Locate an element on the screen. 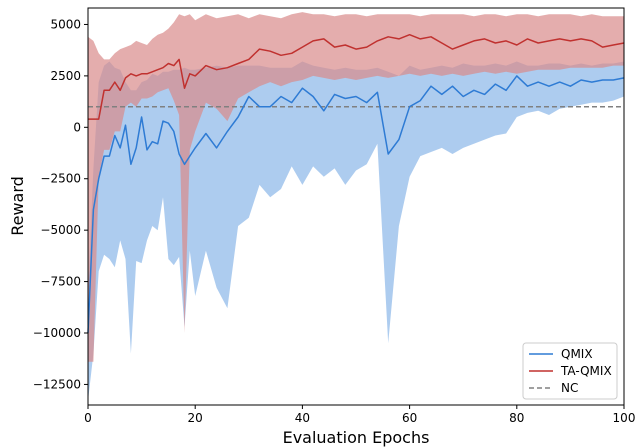 This screenshot has width=636, height=447. legend-box is located at coordinates (570, 371).